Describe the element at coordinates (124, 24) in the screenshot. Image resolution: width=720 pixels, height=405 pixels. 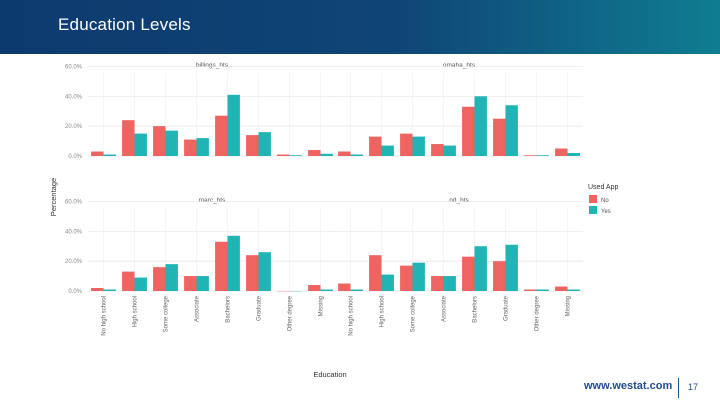
I see `slide-title: Education Levels` at that location.